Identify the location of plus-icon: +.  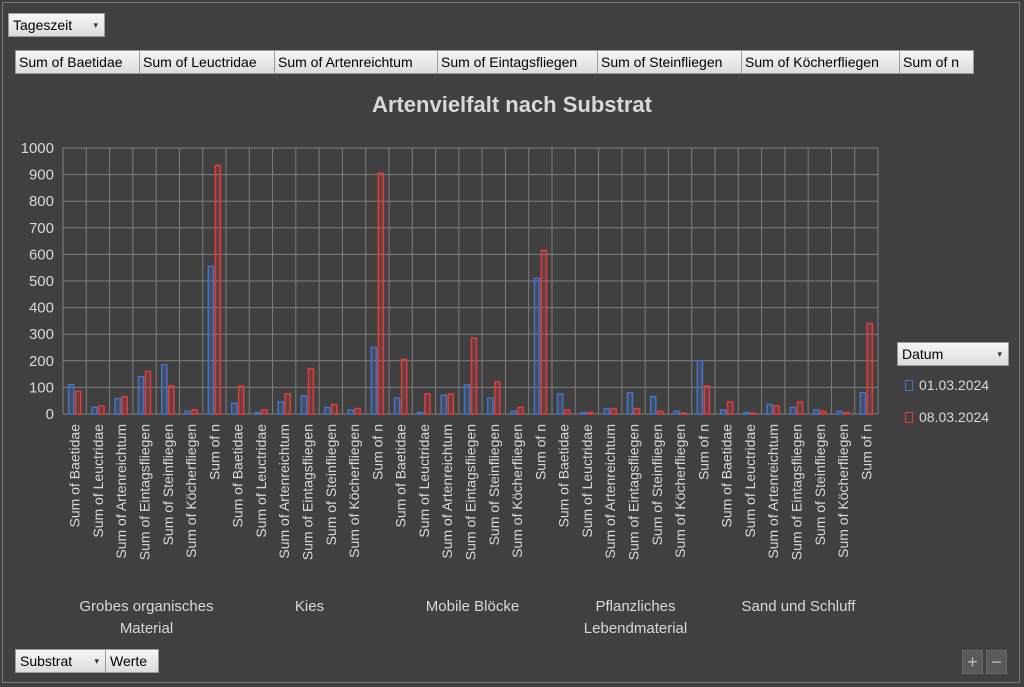
(972, 662).